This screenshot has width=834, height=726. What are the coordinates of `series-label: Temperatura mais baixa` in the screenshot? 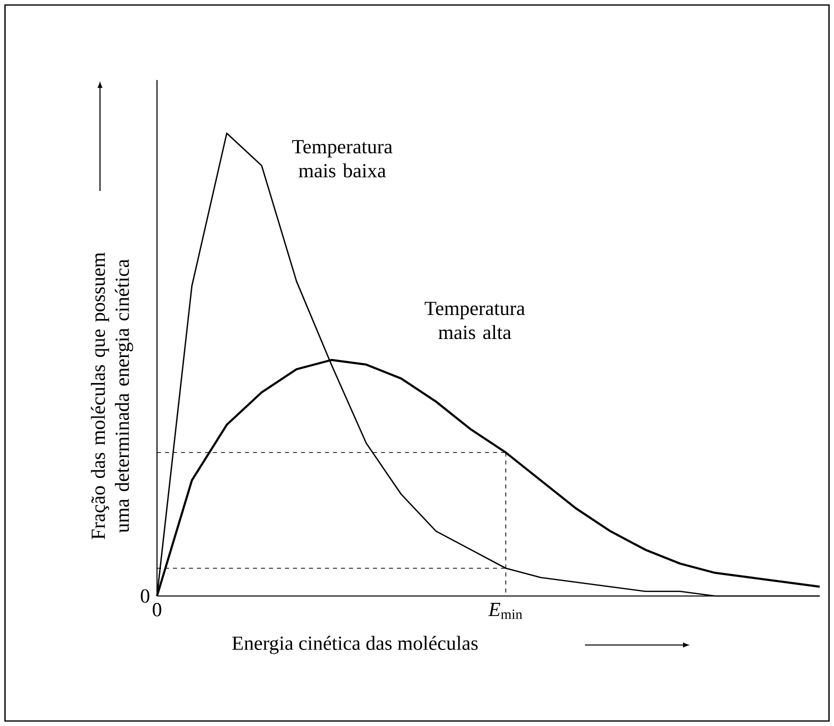 It's located at (342, 159).